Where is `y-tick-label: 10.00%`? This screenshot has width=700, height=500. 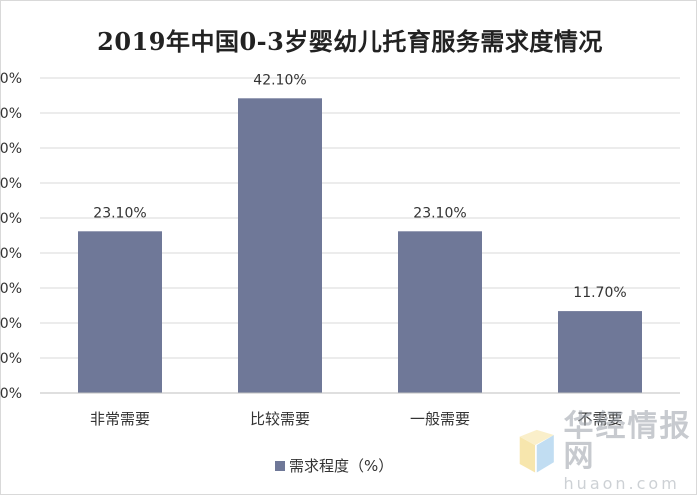 y-tick-label: 10.00% is located at coordinates (11, 324).